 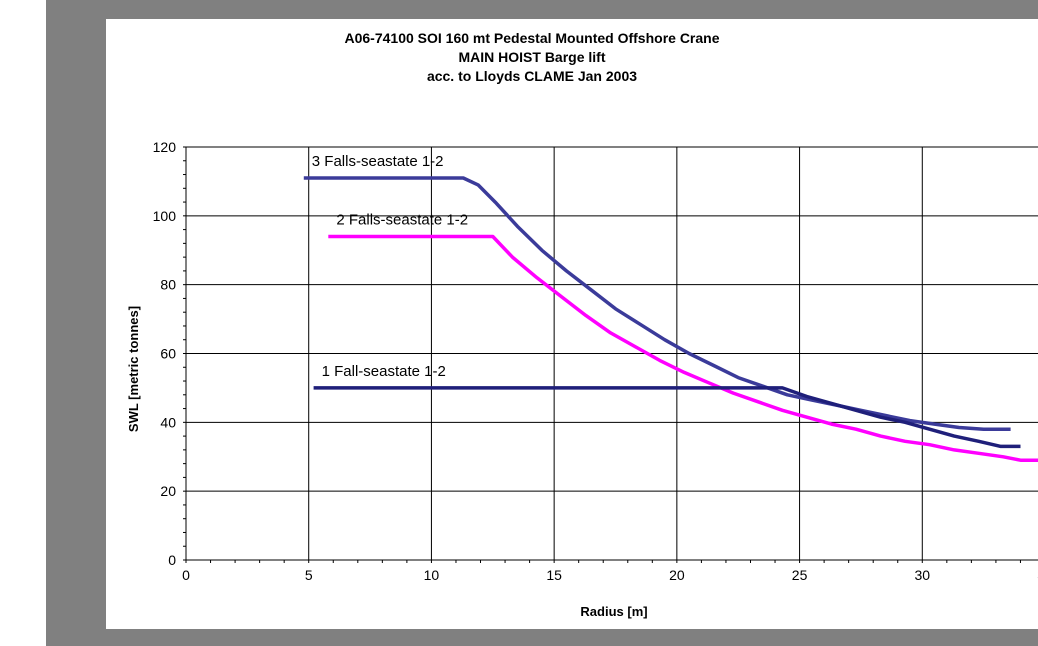 What do you see at coordinates (532, 76) in the screenshot?
I see `chart-title-line-3: acc. to Lloyds CLAME Jan 2003` at bounding box center [532, 76].